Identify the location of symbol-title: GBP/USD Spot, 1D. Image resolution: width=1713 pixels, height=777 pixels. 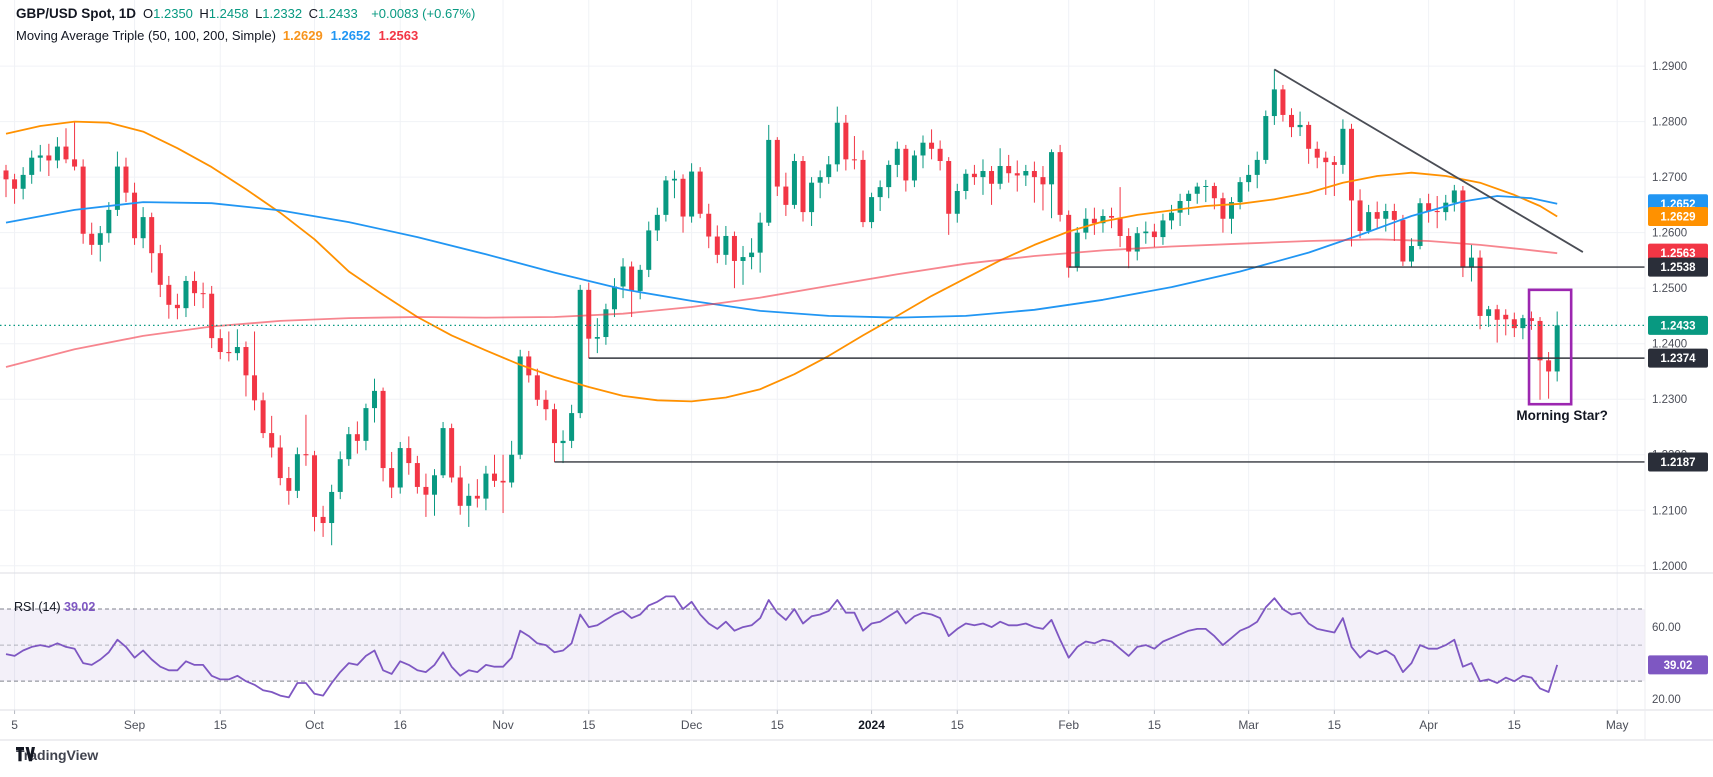
(76, 13).